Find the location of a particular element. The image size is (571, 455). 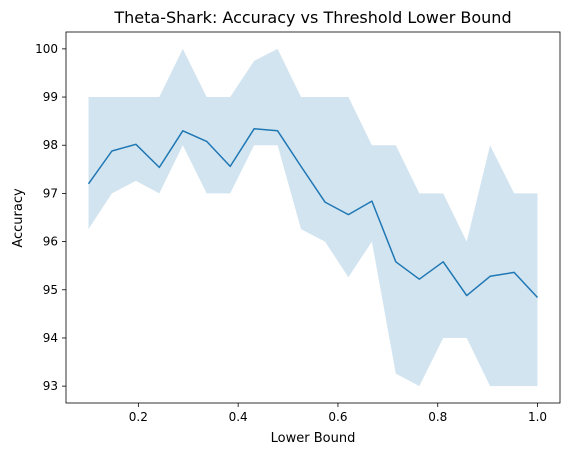

x-tick-label: 0.6 is located at coordinates (337, 417).